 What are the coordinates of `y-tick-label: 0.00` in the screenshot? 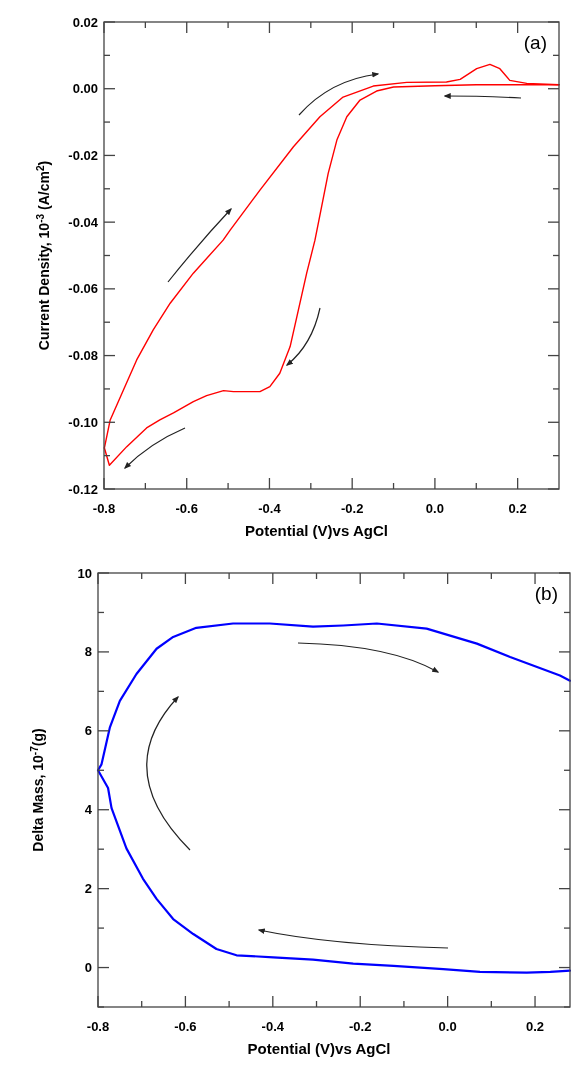 It's located at (85, 89).